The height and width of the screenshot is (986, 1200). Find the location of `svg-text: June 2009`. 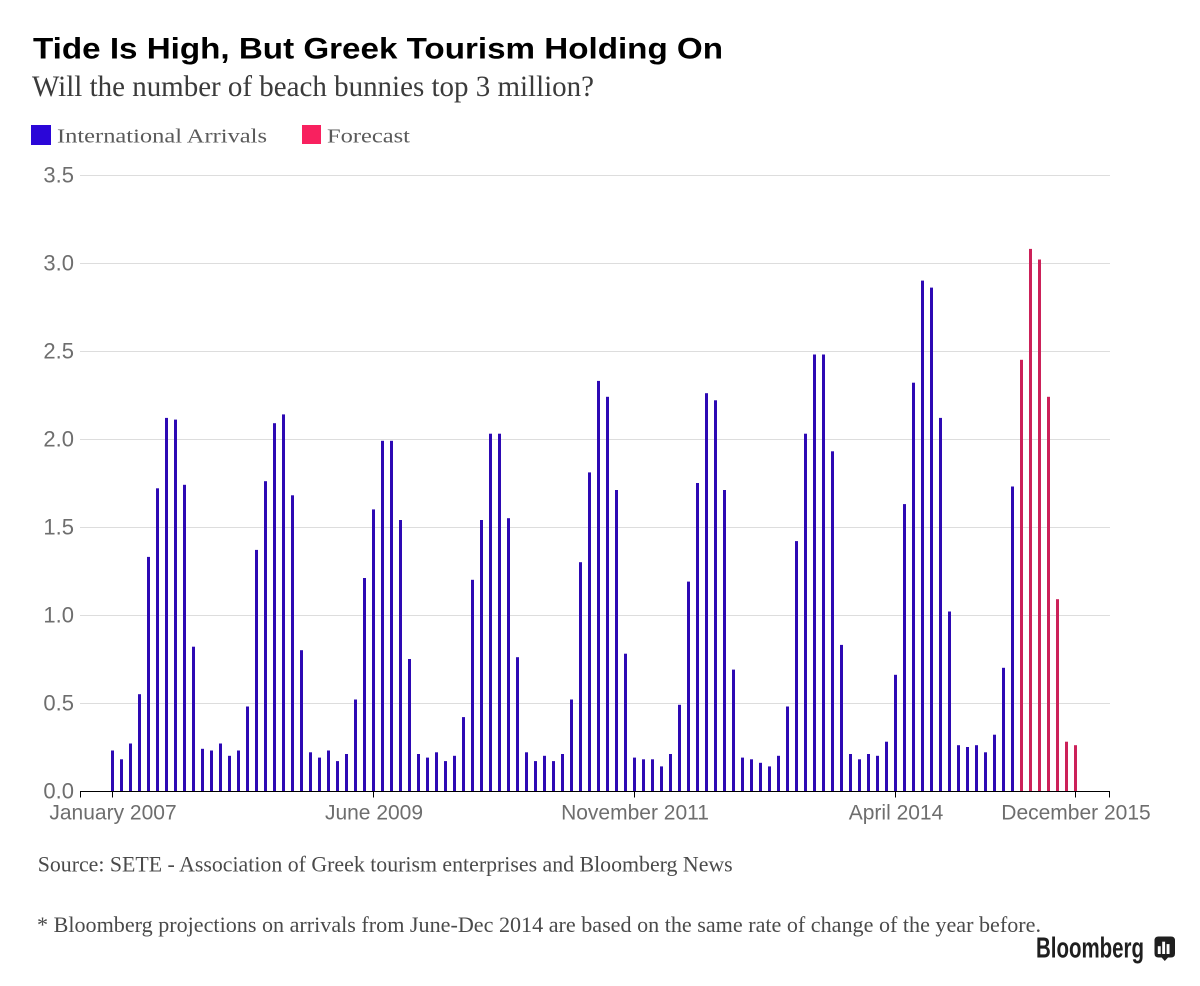

svg-text: June 2009 is located at coordinates (374, 813).